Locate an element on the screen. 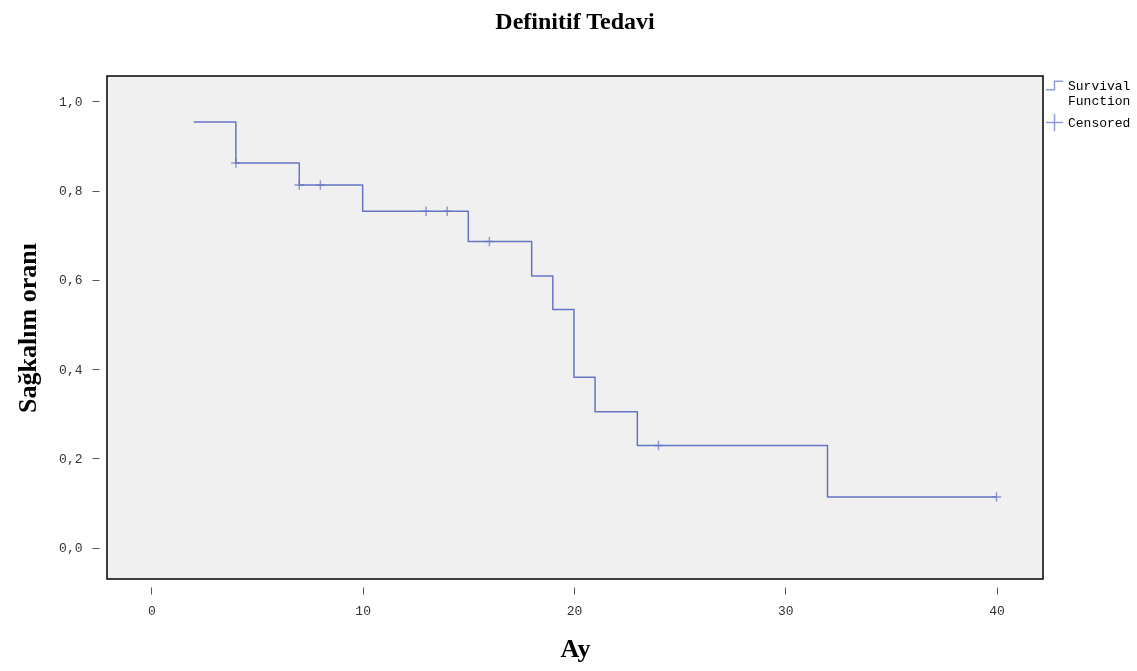 The image size is (1137, 671). x-tick-label: 30 is located at coordinates (785, 611).